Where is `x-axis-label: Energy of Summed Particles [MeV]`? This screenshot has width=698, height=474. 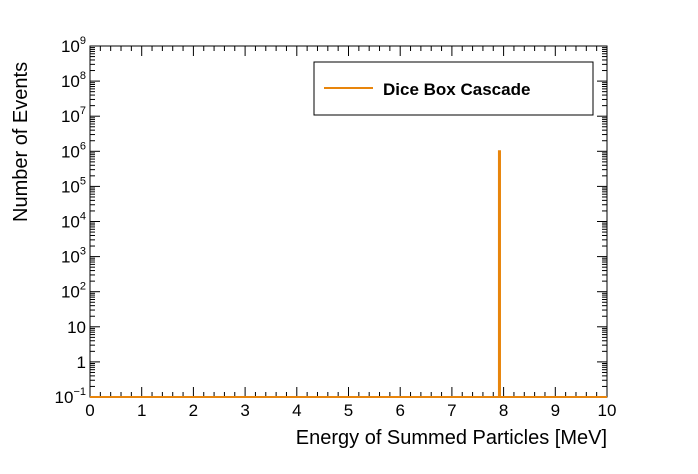 x-axis-label: Energy of Summed Particles [MeV] is located at coordinates (451, 438).